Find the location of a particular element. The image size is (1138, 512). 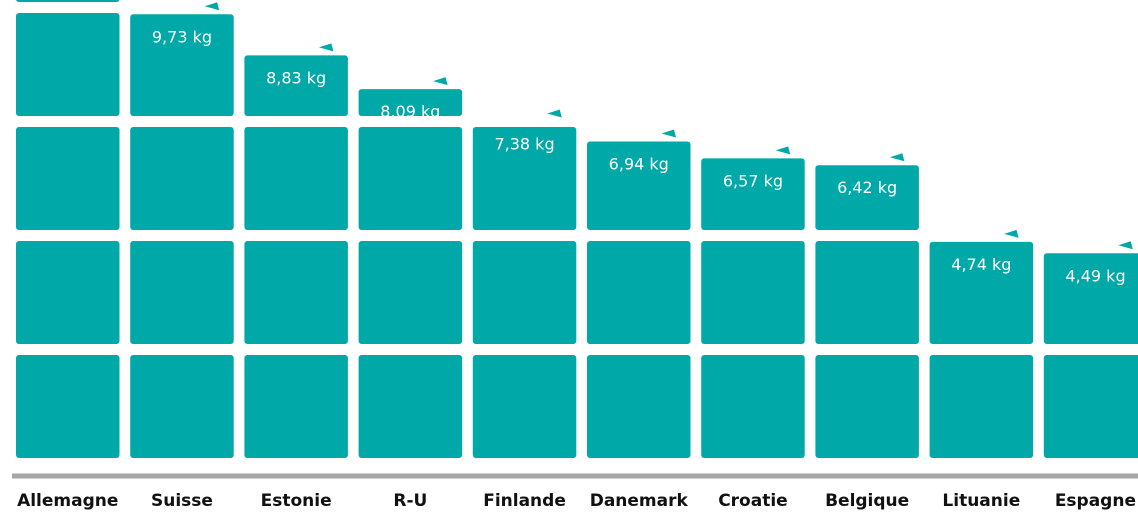

value-label: 6,42 kg is located at coordinates (867, 187).